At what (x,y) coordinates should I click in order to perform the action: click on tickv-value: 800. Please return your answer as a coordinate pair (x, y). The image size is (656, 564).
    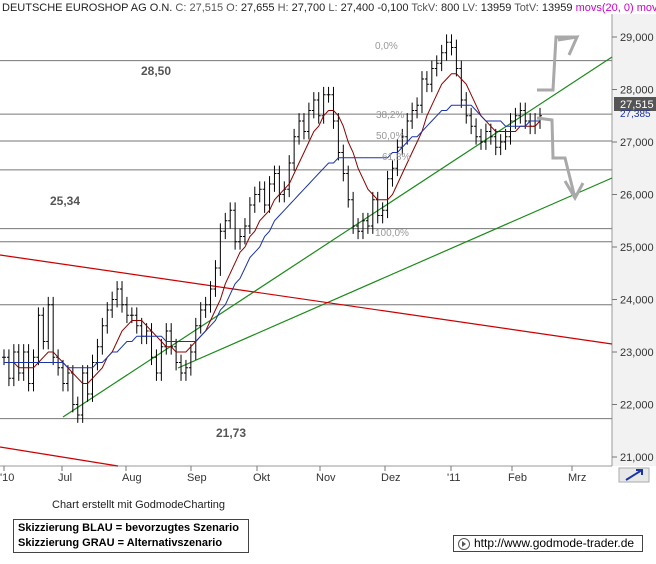
    Looking at the image, I should click on (450, 8).